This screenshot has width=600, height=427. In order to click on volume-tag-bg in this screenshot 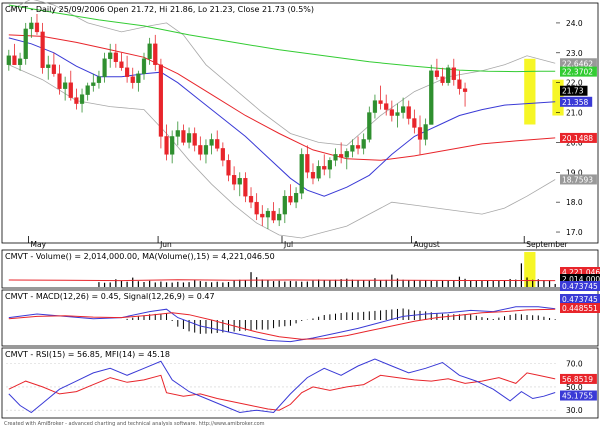, I will do `click(580, 272)`.